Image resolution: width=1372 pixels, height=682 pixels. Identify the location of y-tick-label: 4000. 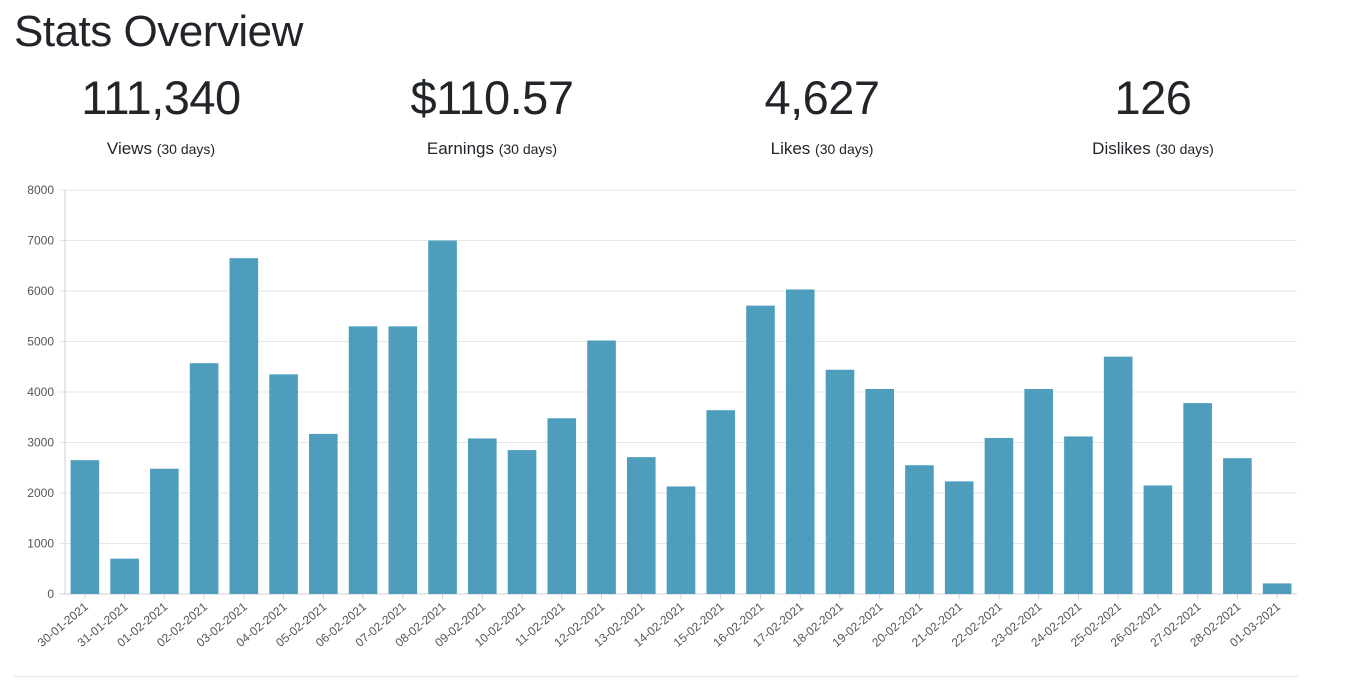
(40, 392).